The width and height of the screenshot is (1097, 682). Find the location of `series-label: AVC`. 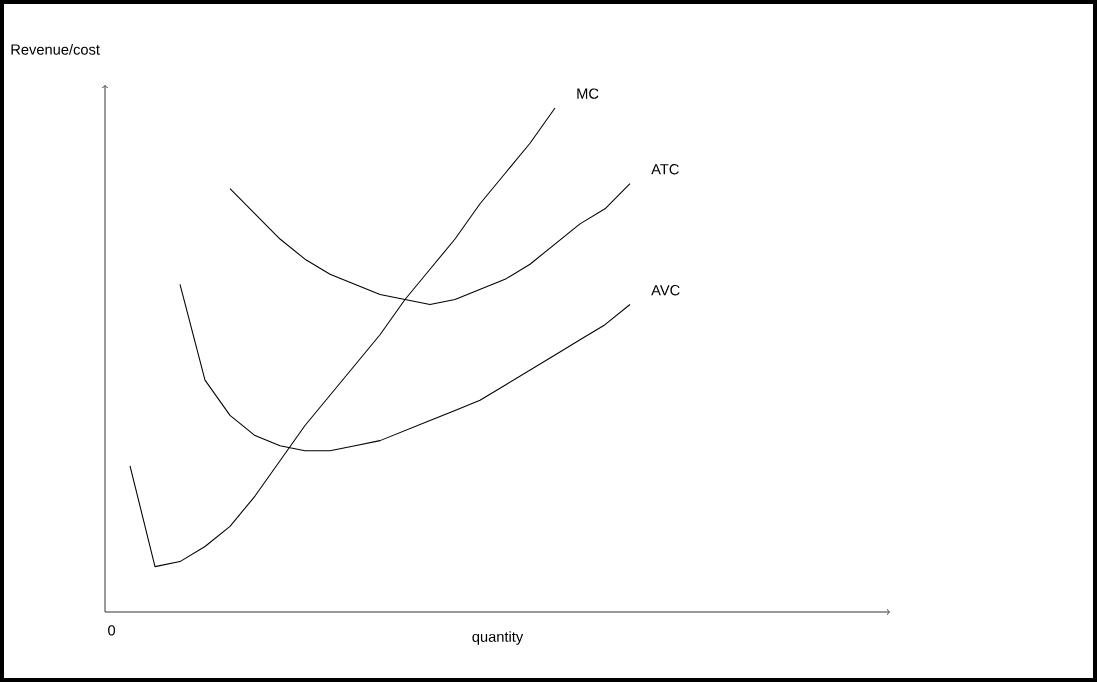

series-label: AVC is located at coordinates (665, 290).